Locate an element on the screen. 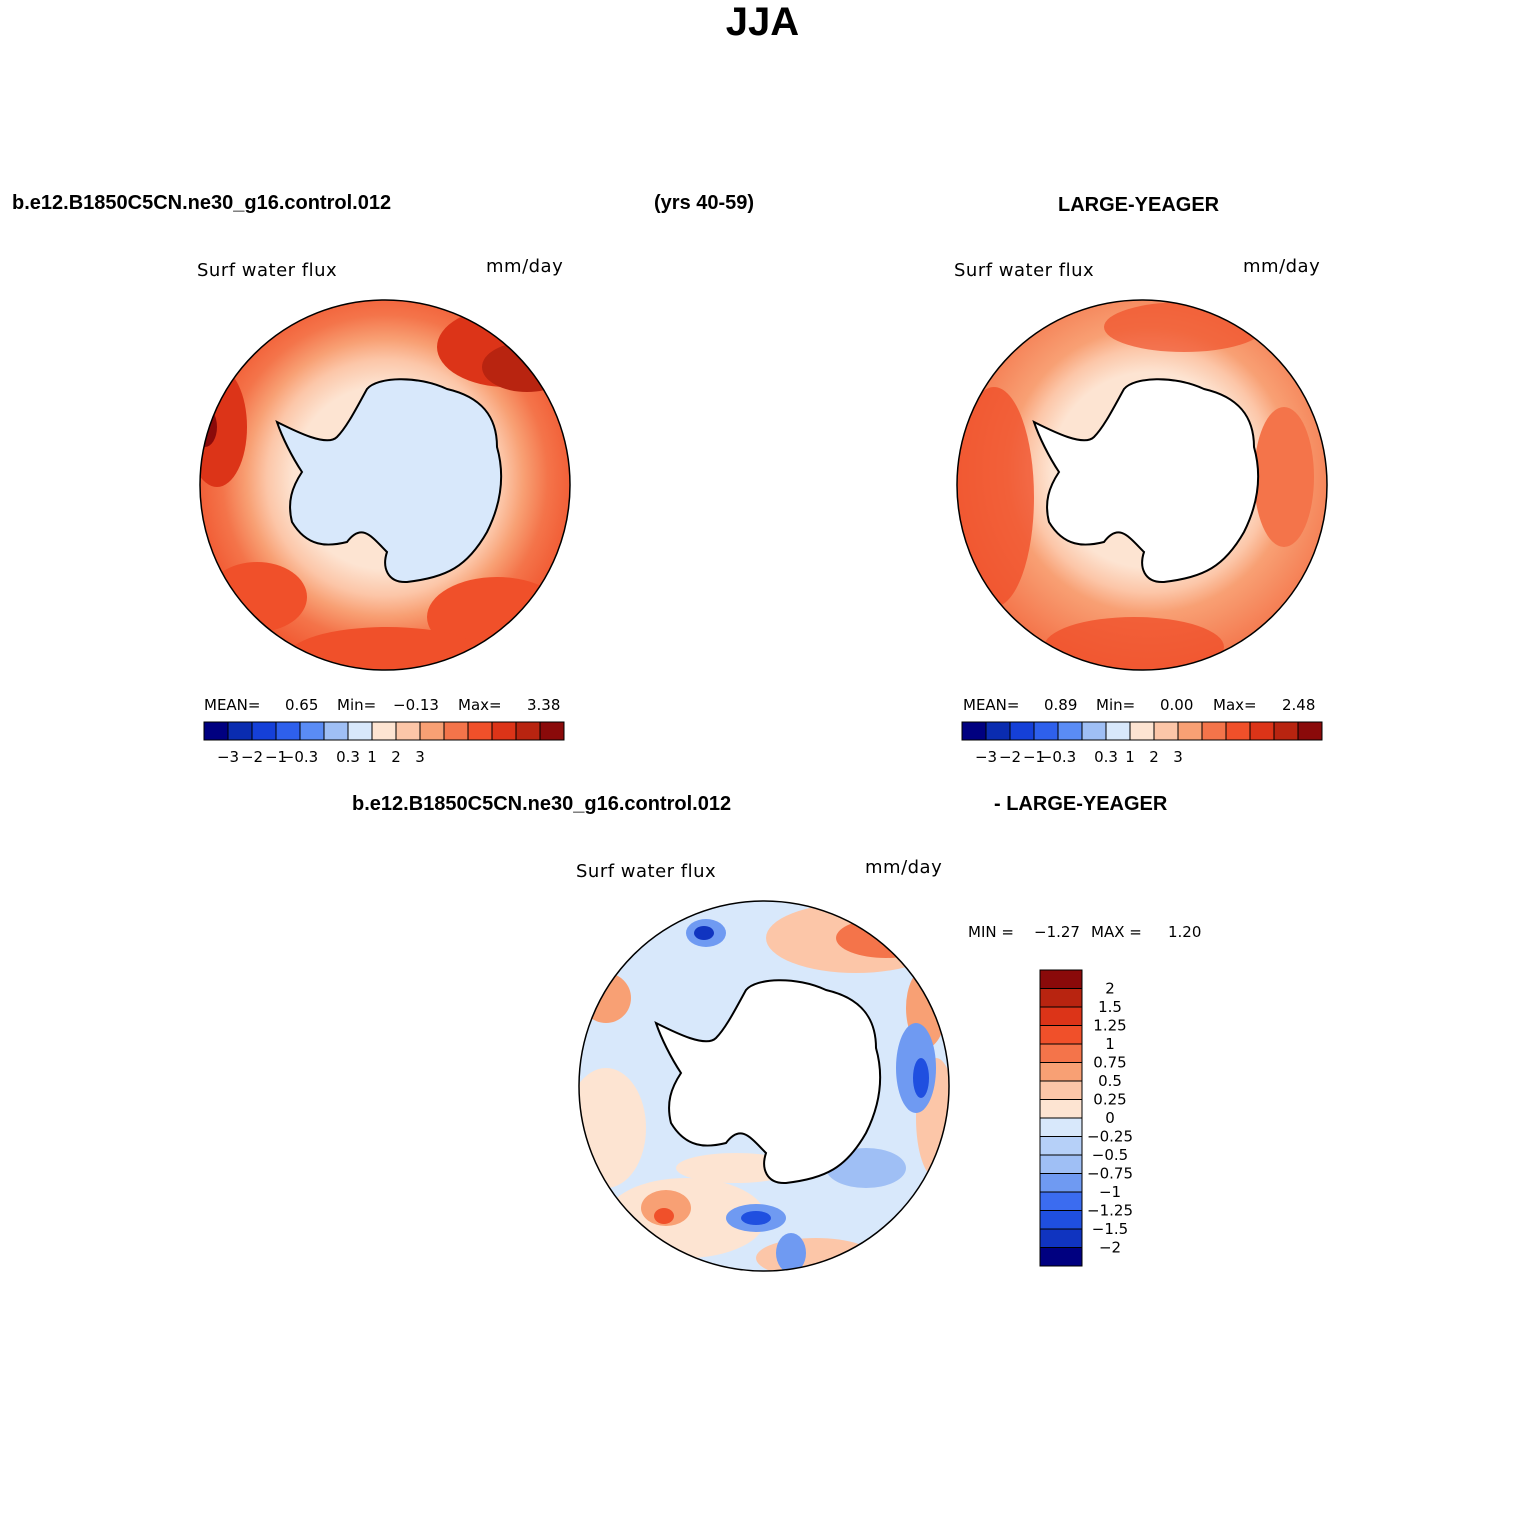 This screenshot has width=1525, height=1525. diff-colorbar-label: 2 is located at coordinates (1110, 989).